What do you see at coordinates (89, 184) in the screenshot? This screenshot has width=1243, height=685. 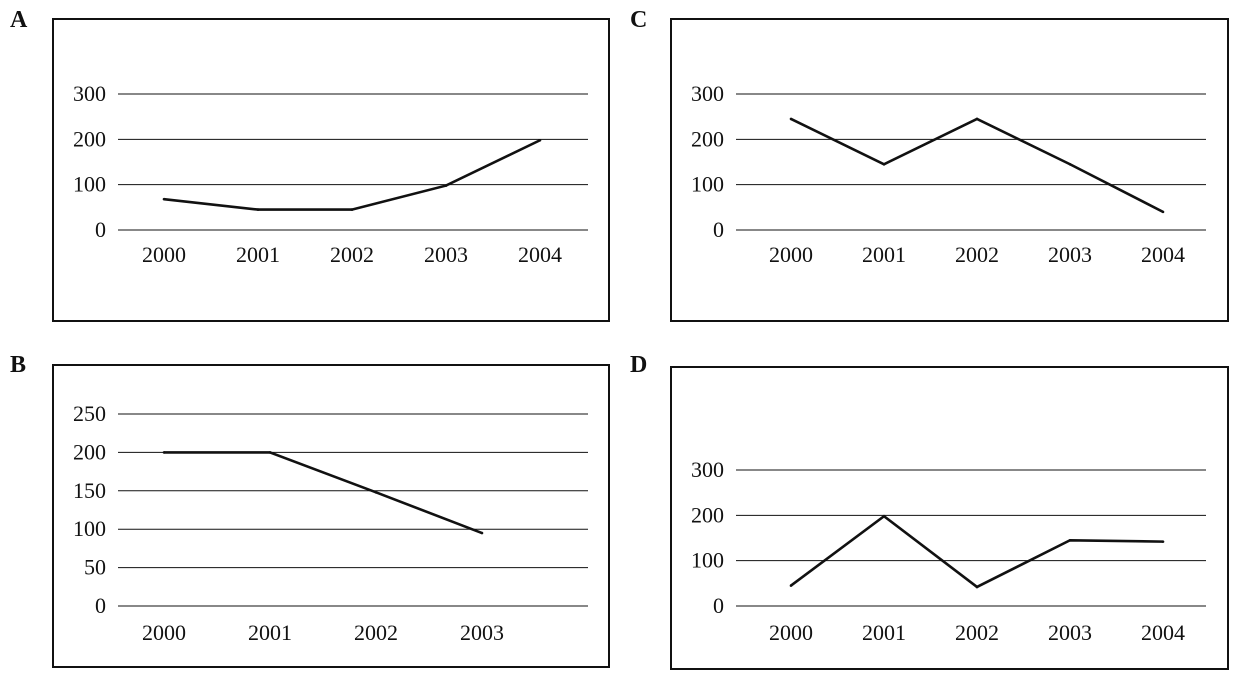 I see `y-tick-label-a-100: 100` at bounding box center [89, 184].